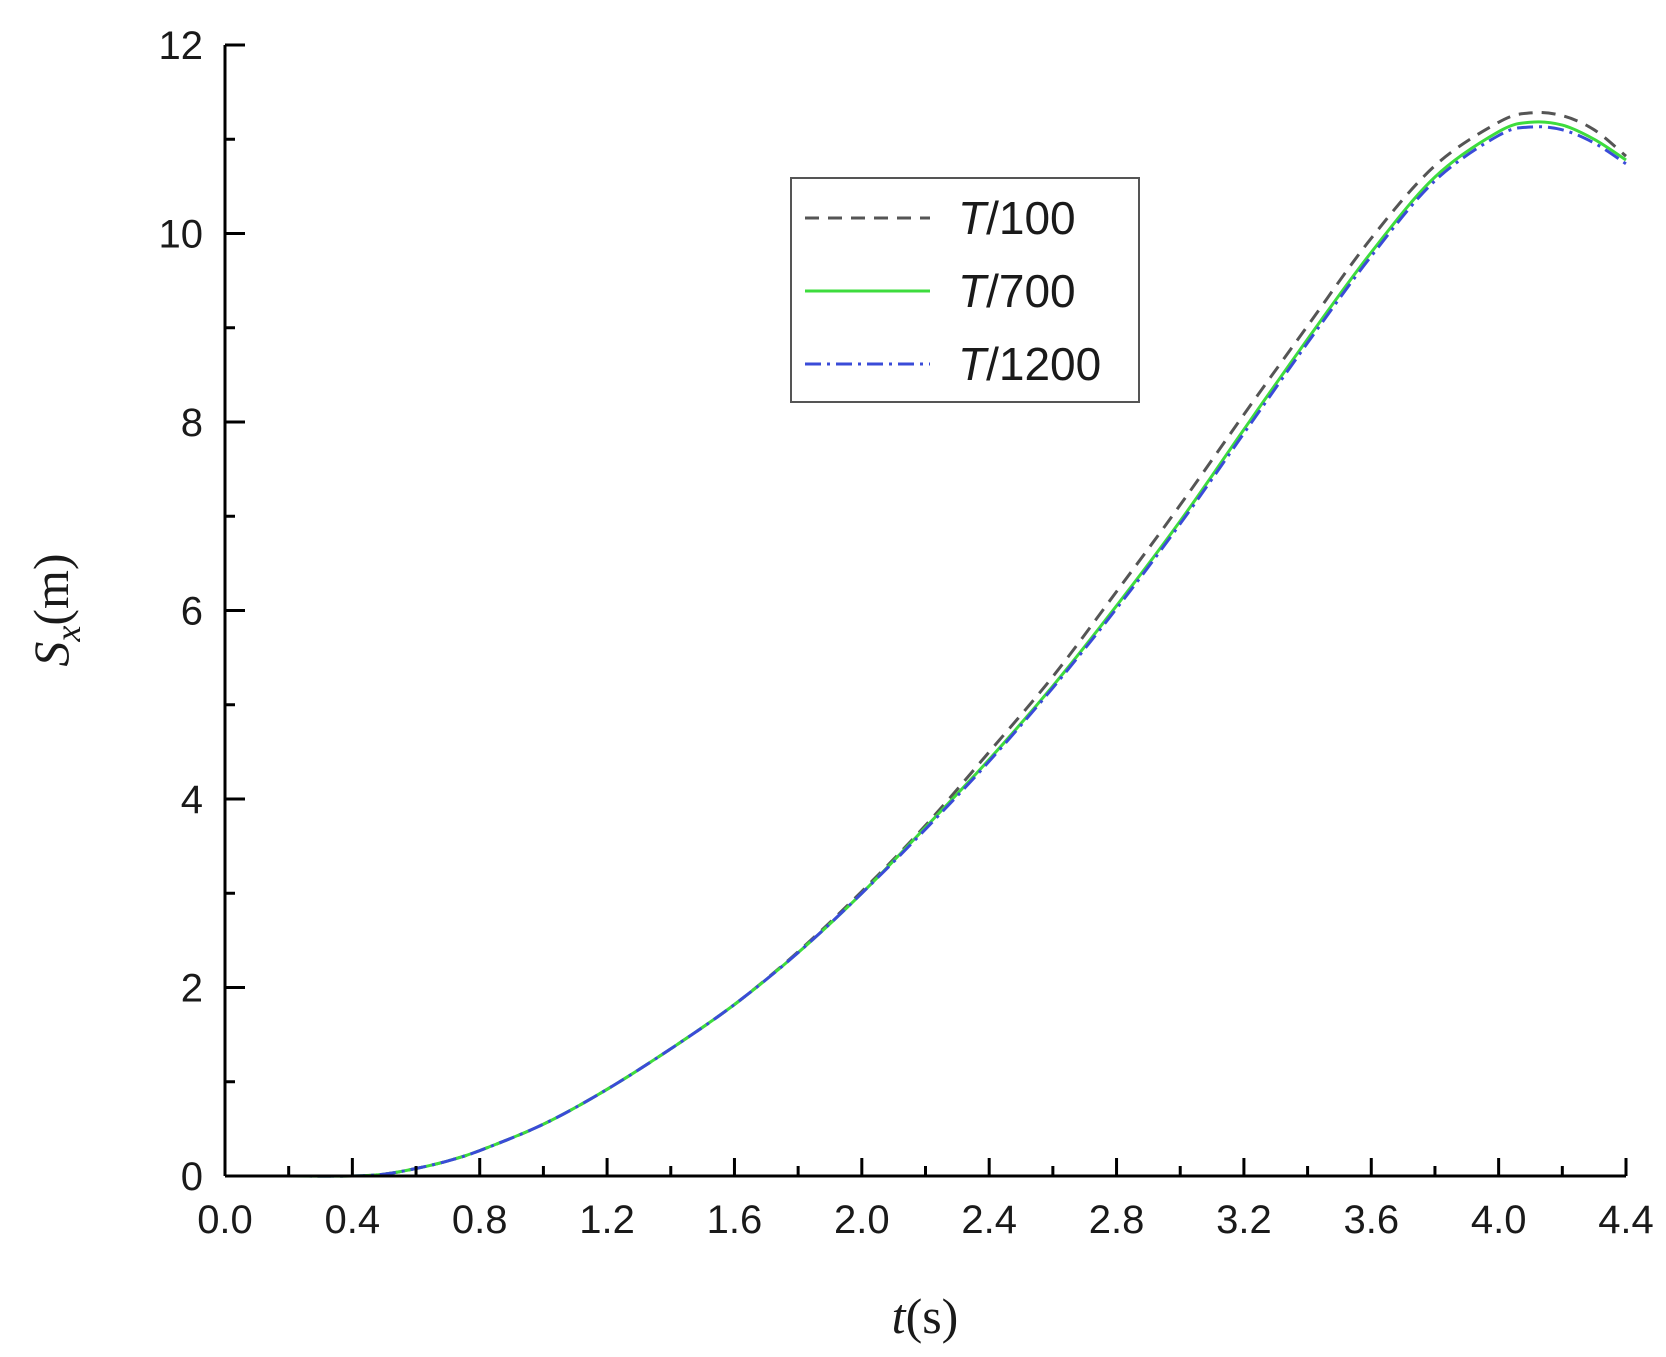 This screenshot has height=1357, width=1666. Describe the element at coordinates (192, 800) in the screenshot. I see `y-tick-label: 4` at that location.